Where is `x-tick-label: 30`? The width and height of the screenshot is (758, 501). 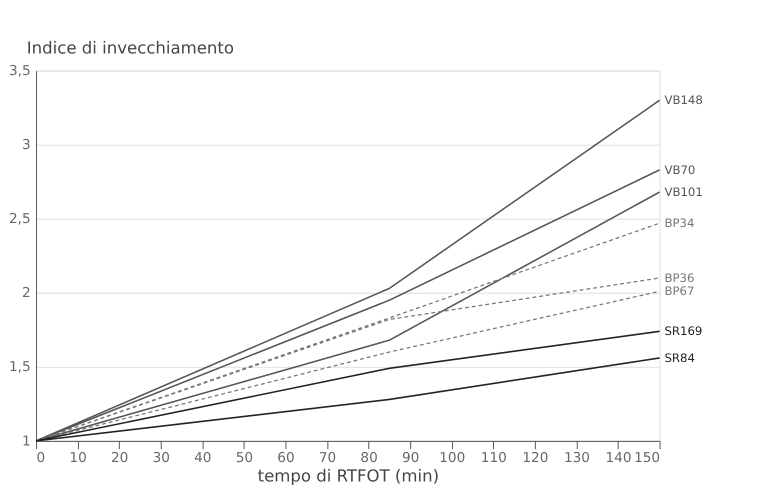 x-tick-label: 30 is located at coordinates (161, 458).